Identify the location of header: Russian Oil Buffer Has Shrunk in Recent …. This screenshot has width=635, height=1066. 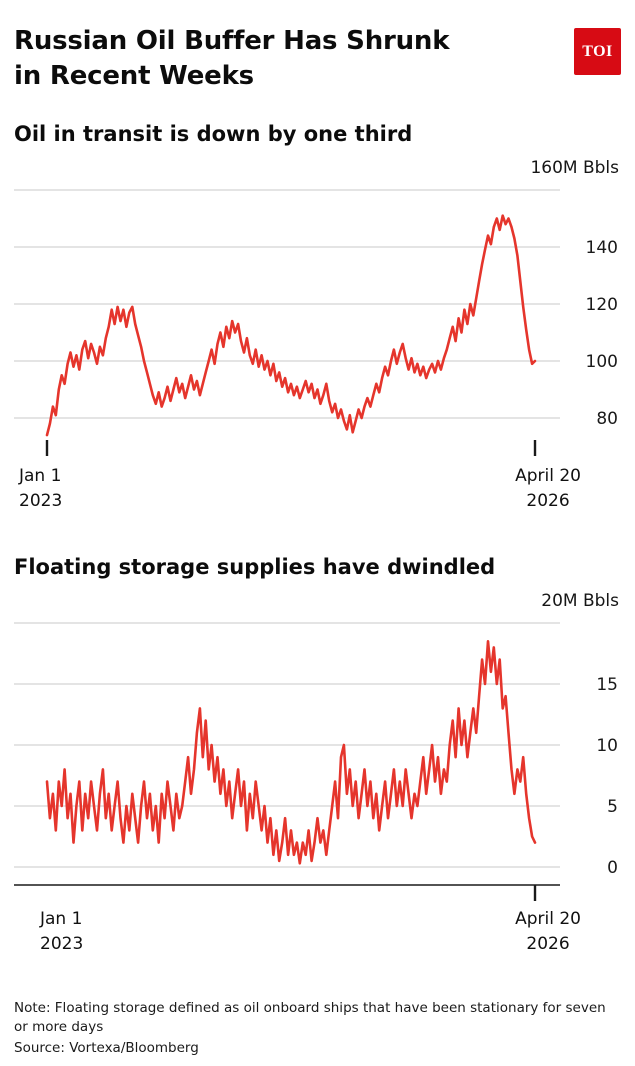
(317, 59).